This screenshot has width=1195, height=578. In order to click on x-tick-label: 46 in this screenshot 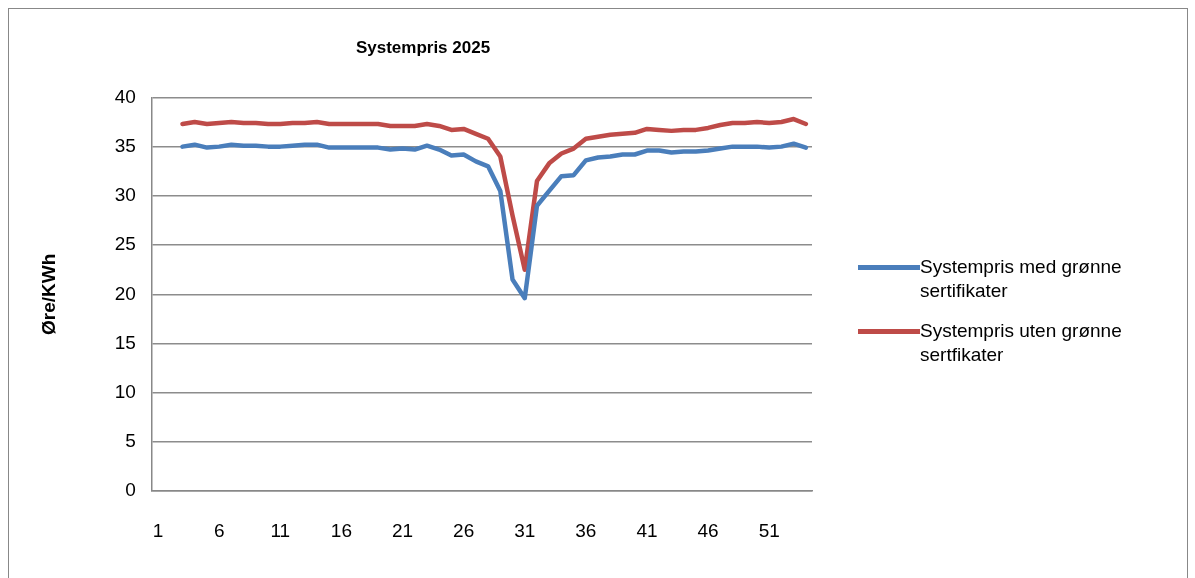, I will do `click(708, 530)`.